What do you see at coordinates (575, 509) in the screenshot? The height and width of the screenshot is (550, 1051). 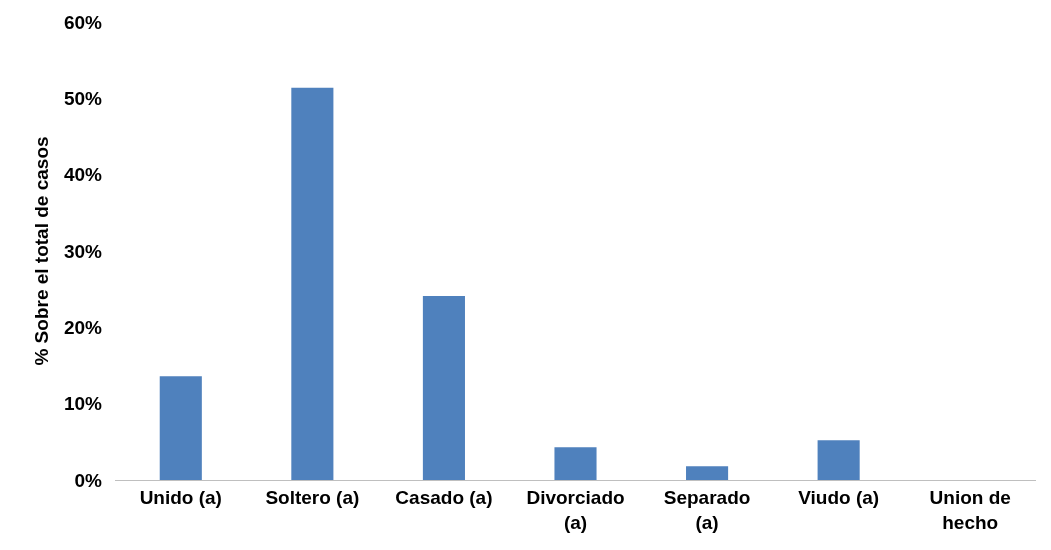 I see `x-tick-label: Divorciado (a)` at bounding box center [575, 509].